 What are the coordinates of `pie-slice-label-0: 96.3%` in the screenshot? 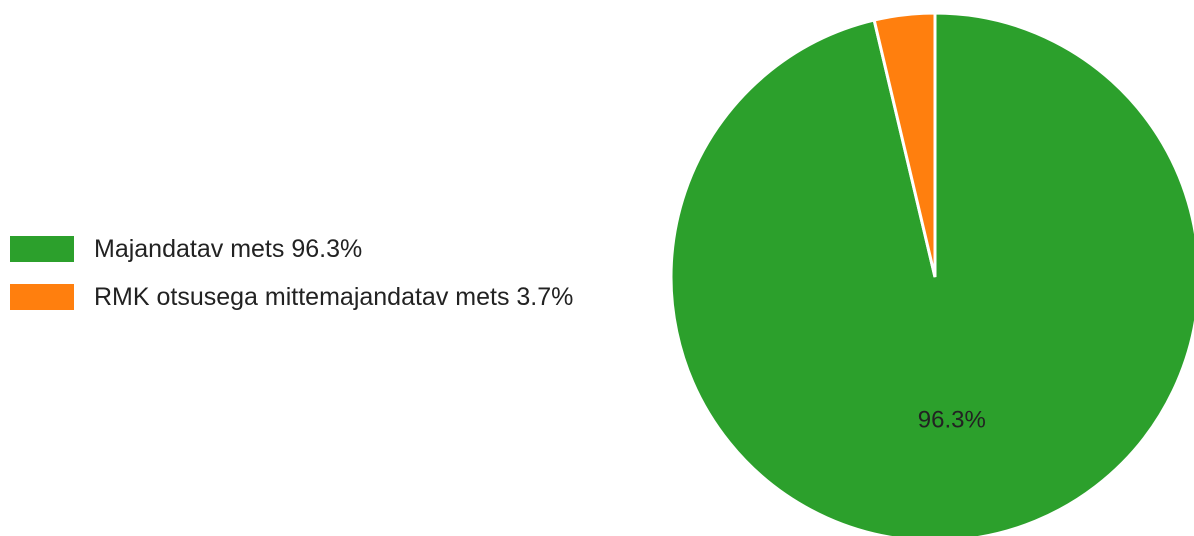 It's located at (952, 420).